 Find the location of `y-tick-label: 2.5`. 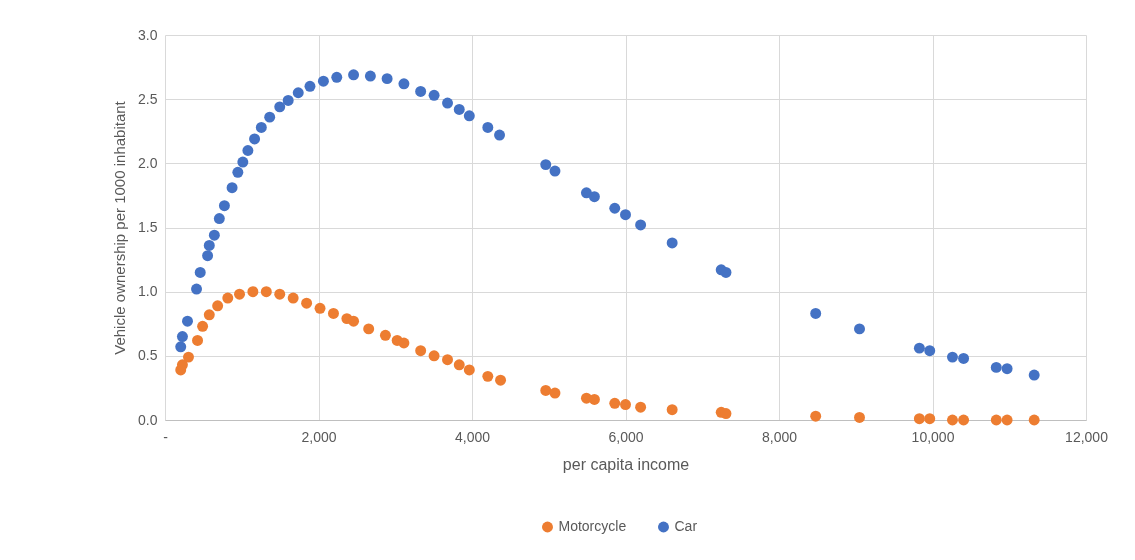

y-tick-label: 2.5 is located at coordinates (148, 98).